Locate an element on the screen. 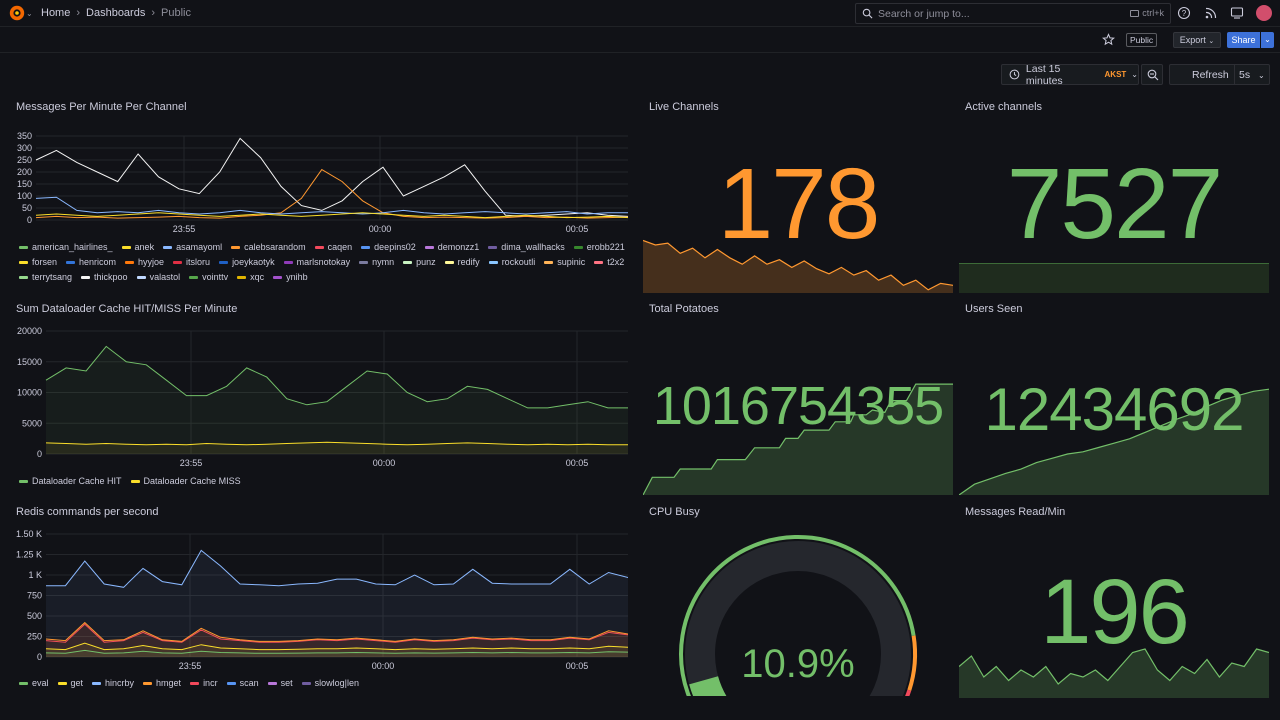 The width and height of the screenshot is (1280, 720). panel-title: Messages Per Minute Per Channel is located at coordinates (101, 107).